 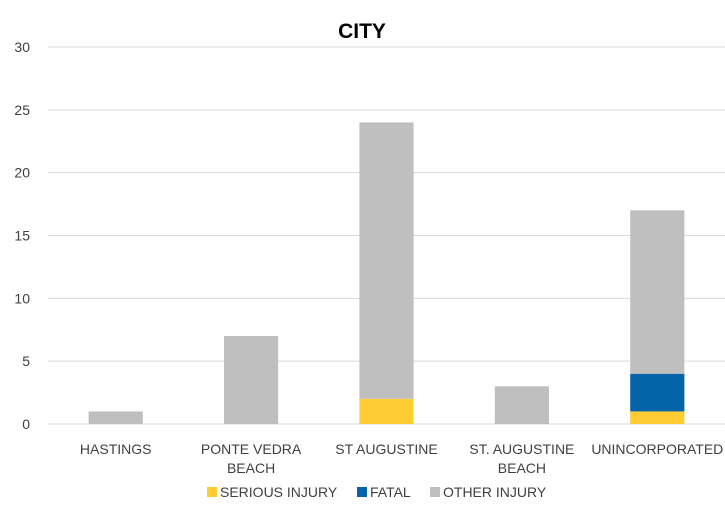 I want to click on legend-label: FATAL, so click(x=390, y=492).